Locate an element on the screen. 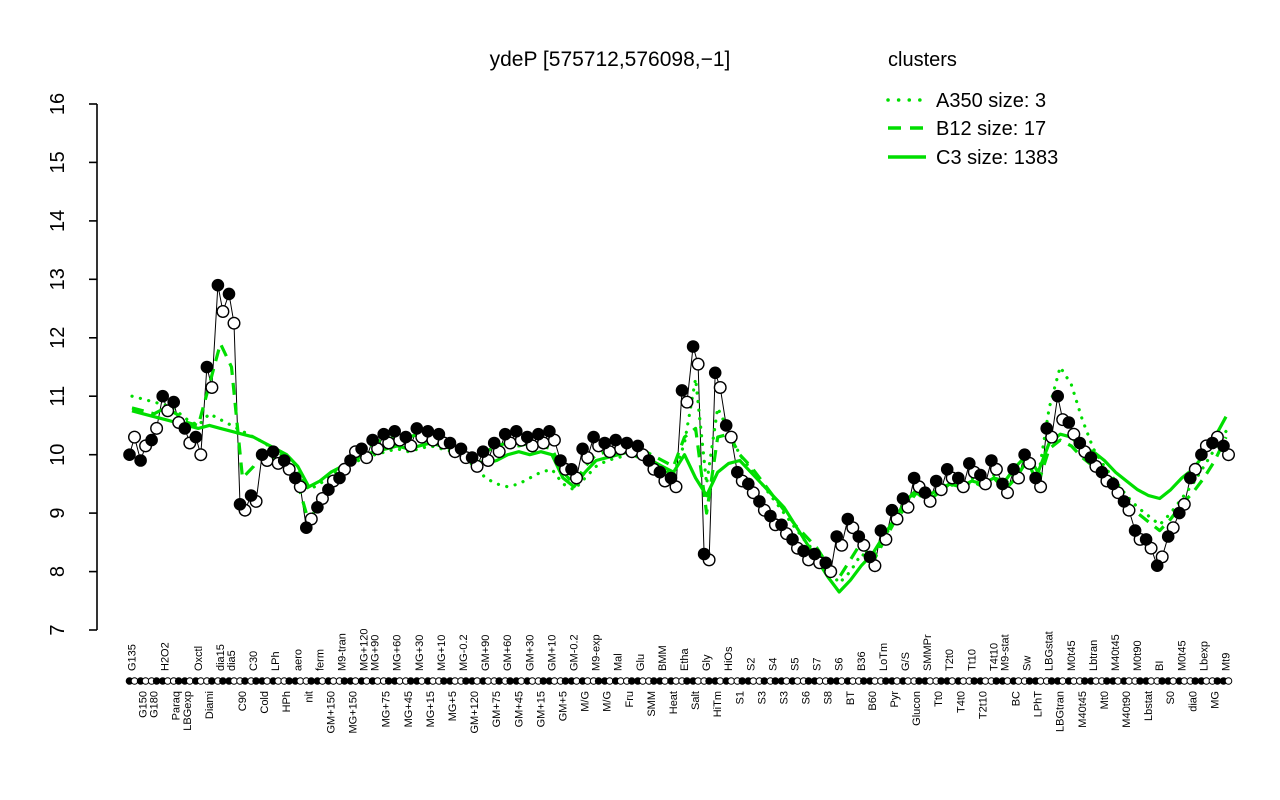 Image resolution: width=1280 pixels, height=800 pixels. x-axis-label: GM+75 is located at coordinates (497, 709).